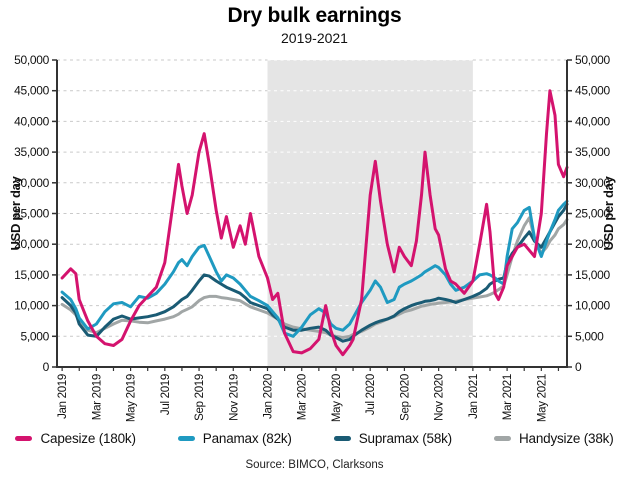 This screenshot has width=629, height=477. What do you see at coordinates (593, 244) in the screenshot?
I see `y-tick-label-right: 20,000` at bounding box center [593, 244].